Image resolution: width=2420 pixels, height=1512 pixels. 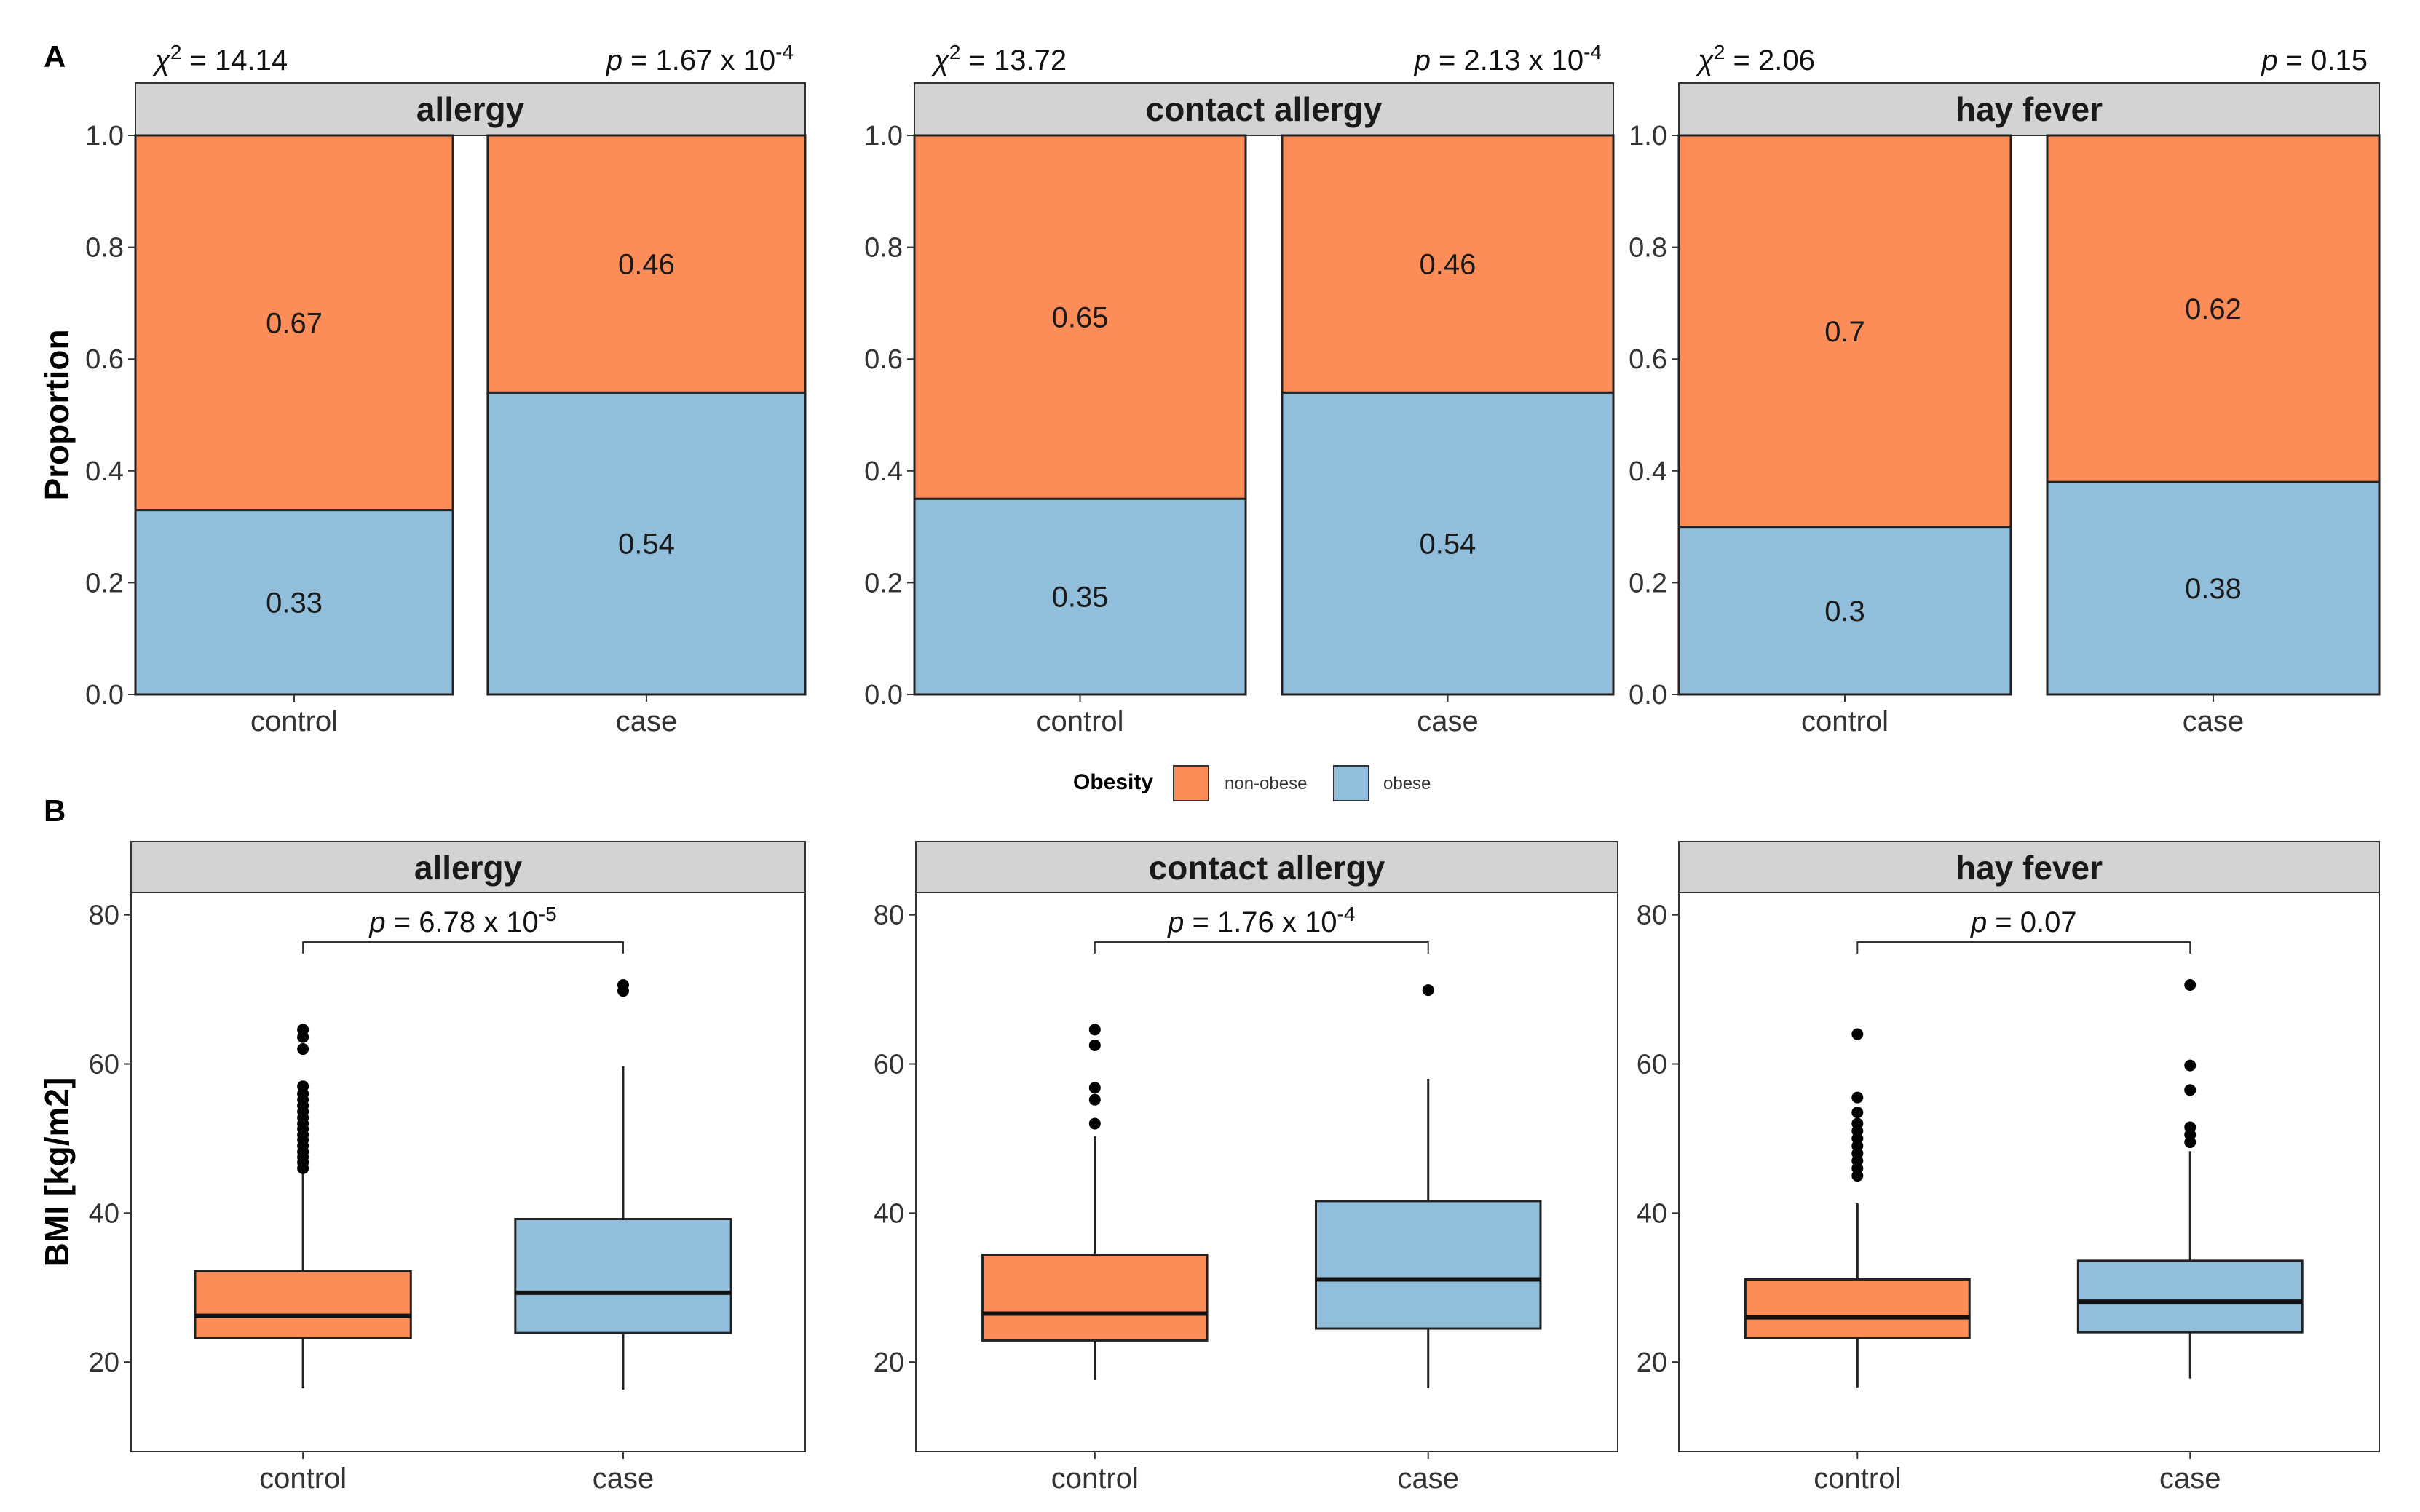 I want to click on data-label-non-obese-control: 0.67, so click(x=294, y=323).